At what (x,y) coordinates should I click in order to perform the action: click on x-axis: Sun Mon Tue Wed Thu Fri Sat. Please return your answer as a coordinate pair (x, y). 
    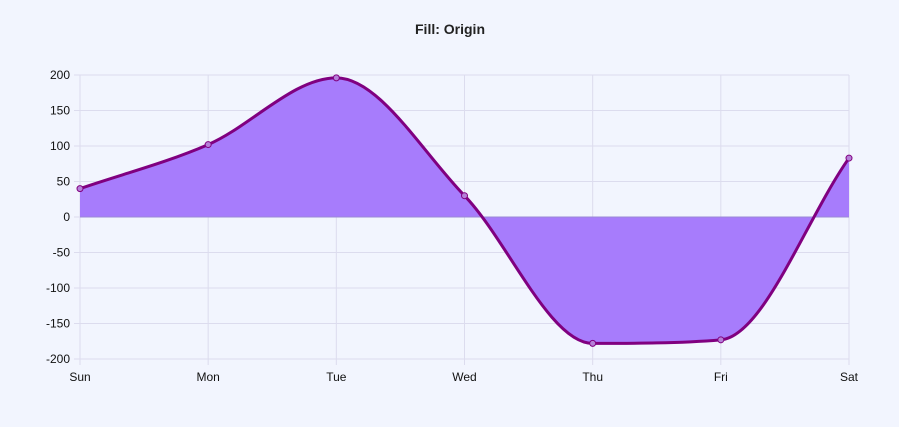
    Looking at the image, I should click on (463, 377).